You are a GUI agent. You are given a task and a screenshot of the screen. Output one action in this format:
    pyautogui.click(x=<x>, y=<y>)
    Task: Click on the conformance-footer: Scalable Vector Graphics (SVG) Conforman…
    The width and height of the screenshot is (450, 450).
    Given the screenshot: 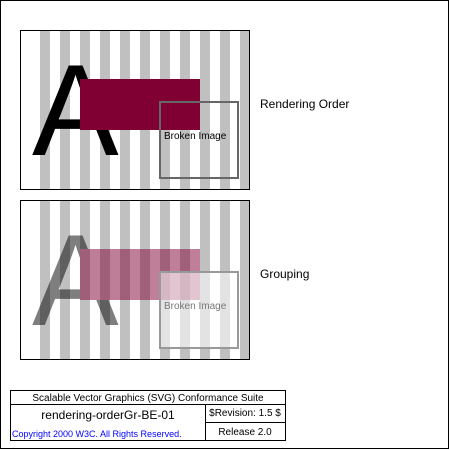 What is the action you would take?
    pyautogui.click(x=148, y=415)
    